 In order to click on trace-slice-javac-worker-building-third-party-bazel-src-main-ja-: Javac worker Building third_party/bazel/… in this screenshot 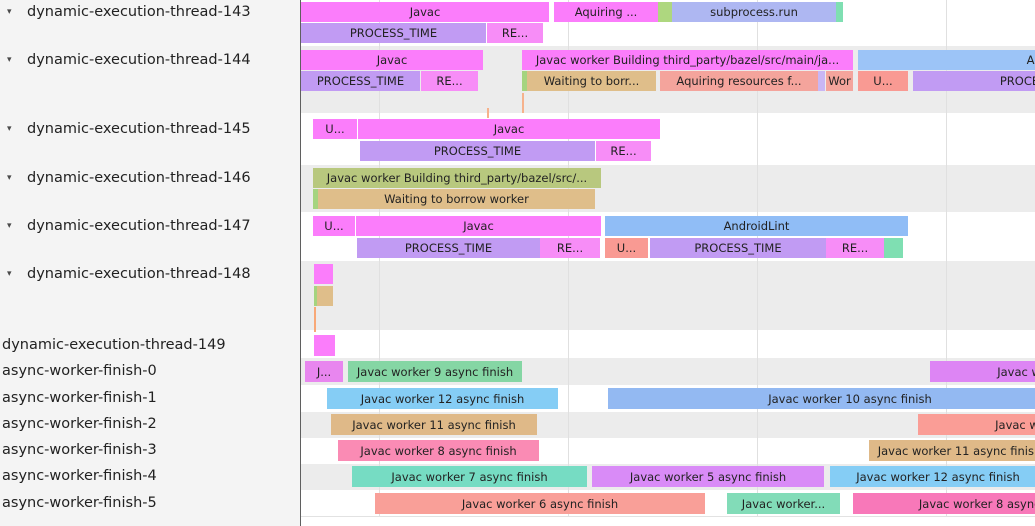, I will do `click(687, 60)`.